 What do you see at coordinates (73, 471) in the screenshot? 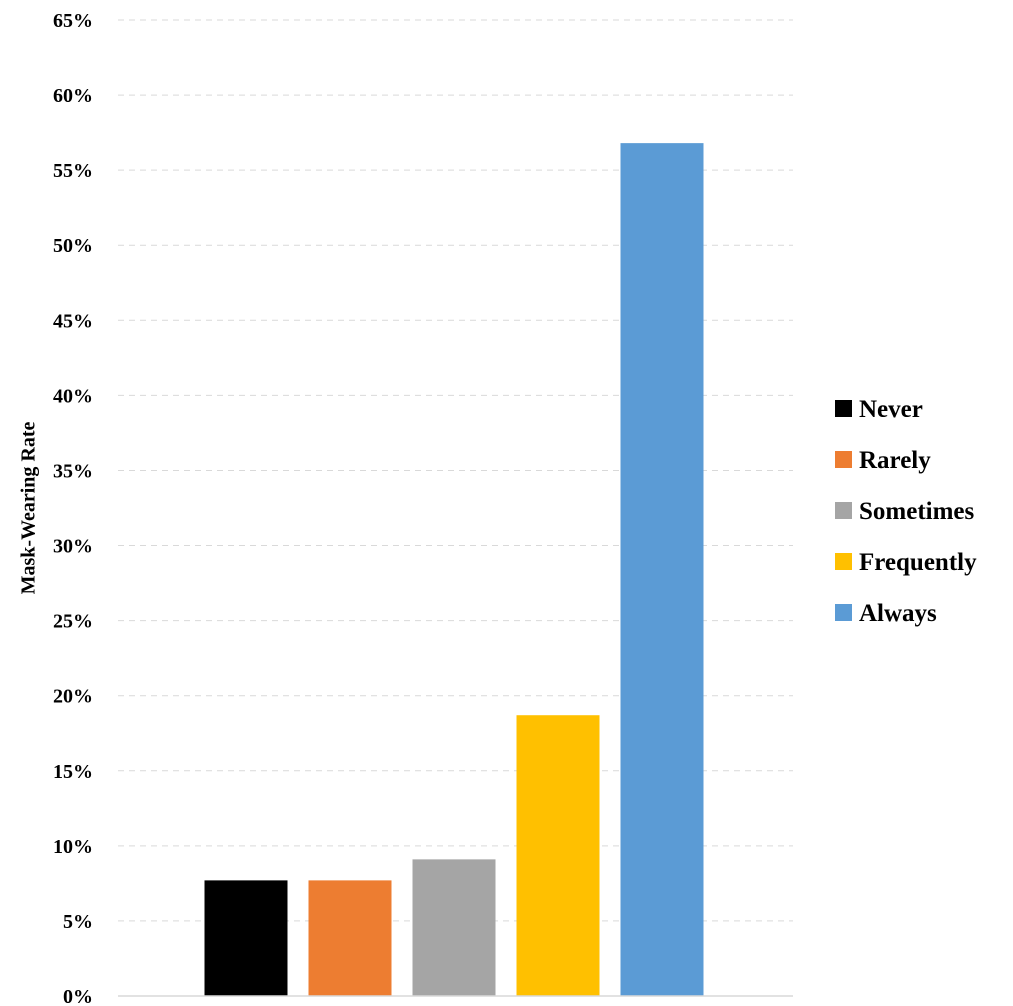
I see `y-tick-label: 35%` at bounding box center [73, 471].